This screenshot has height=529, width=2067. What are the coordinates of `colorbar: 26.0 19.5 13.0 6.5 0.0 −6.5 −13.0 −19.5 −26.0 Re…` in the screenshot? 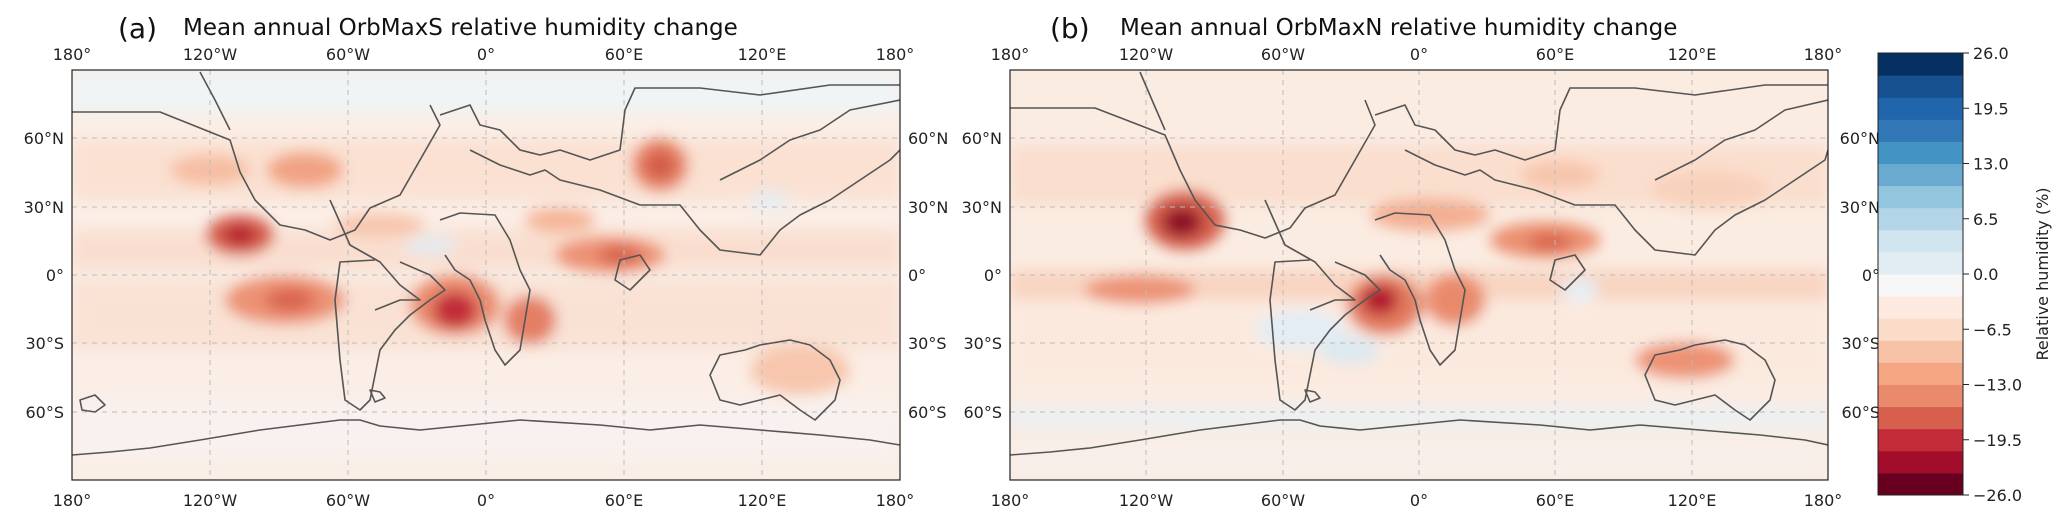 It's located at (1964, 274).